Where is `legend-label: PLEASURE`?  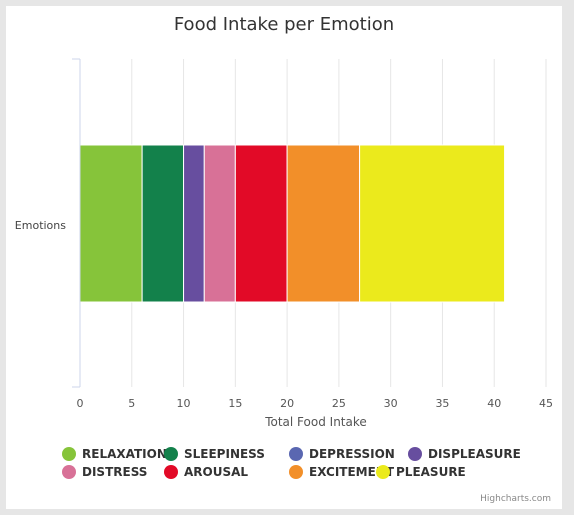 legend-label: PLEASURE is located at coordinates (431, 472).